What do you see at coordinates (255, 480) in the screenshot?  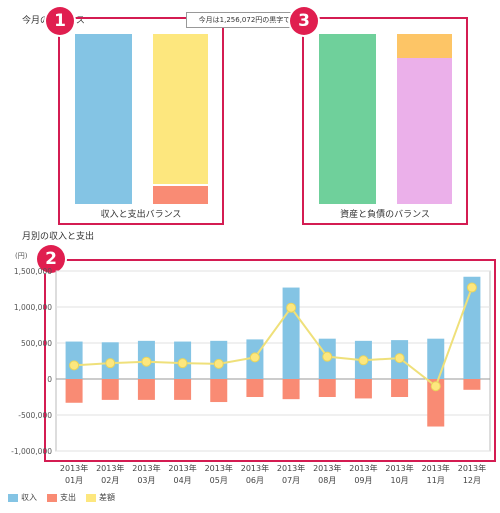 I see `x-tick-month: 06月` at bounding box center [255, 480].